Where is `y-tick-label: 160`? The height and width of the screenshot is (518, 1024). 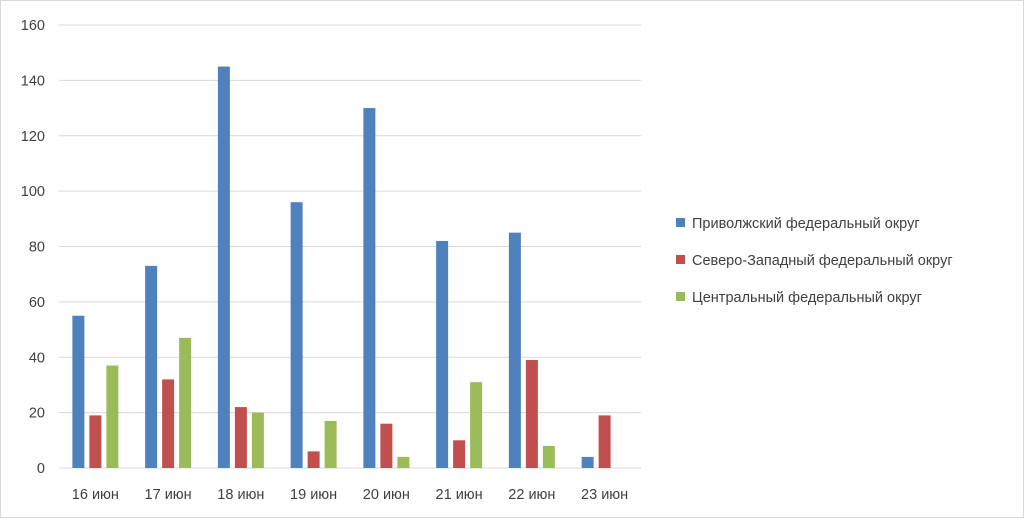
y-tick-label: 160 is located at coordinates (33, 26).